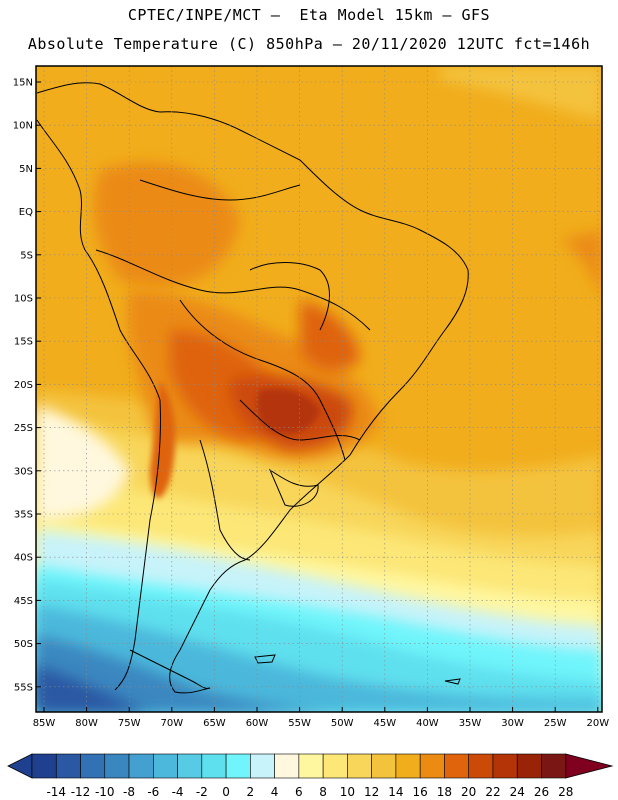  Describe the element at coordinates (44, 723) in the screenshot. I see `lon-label: 85W` at that location.